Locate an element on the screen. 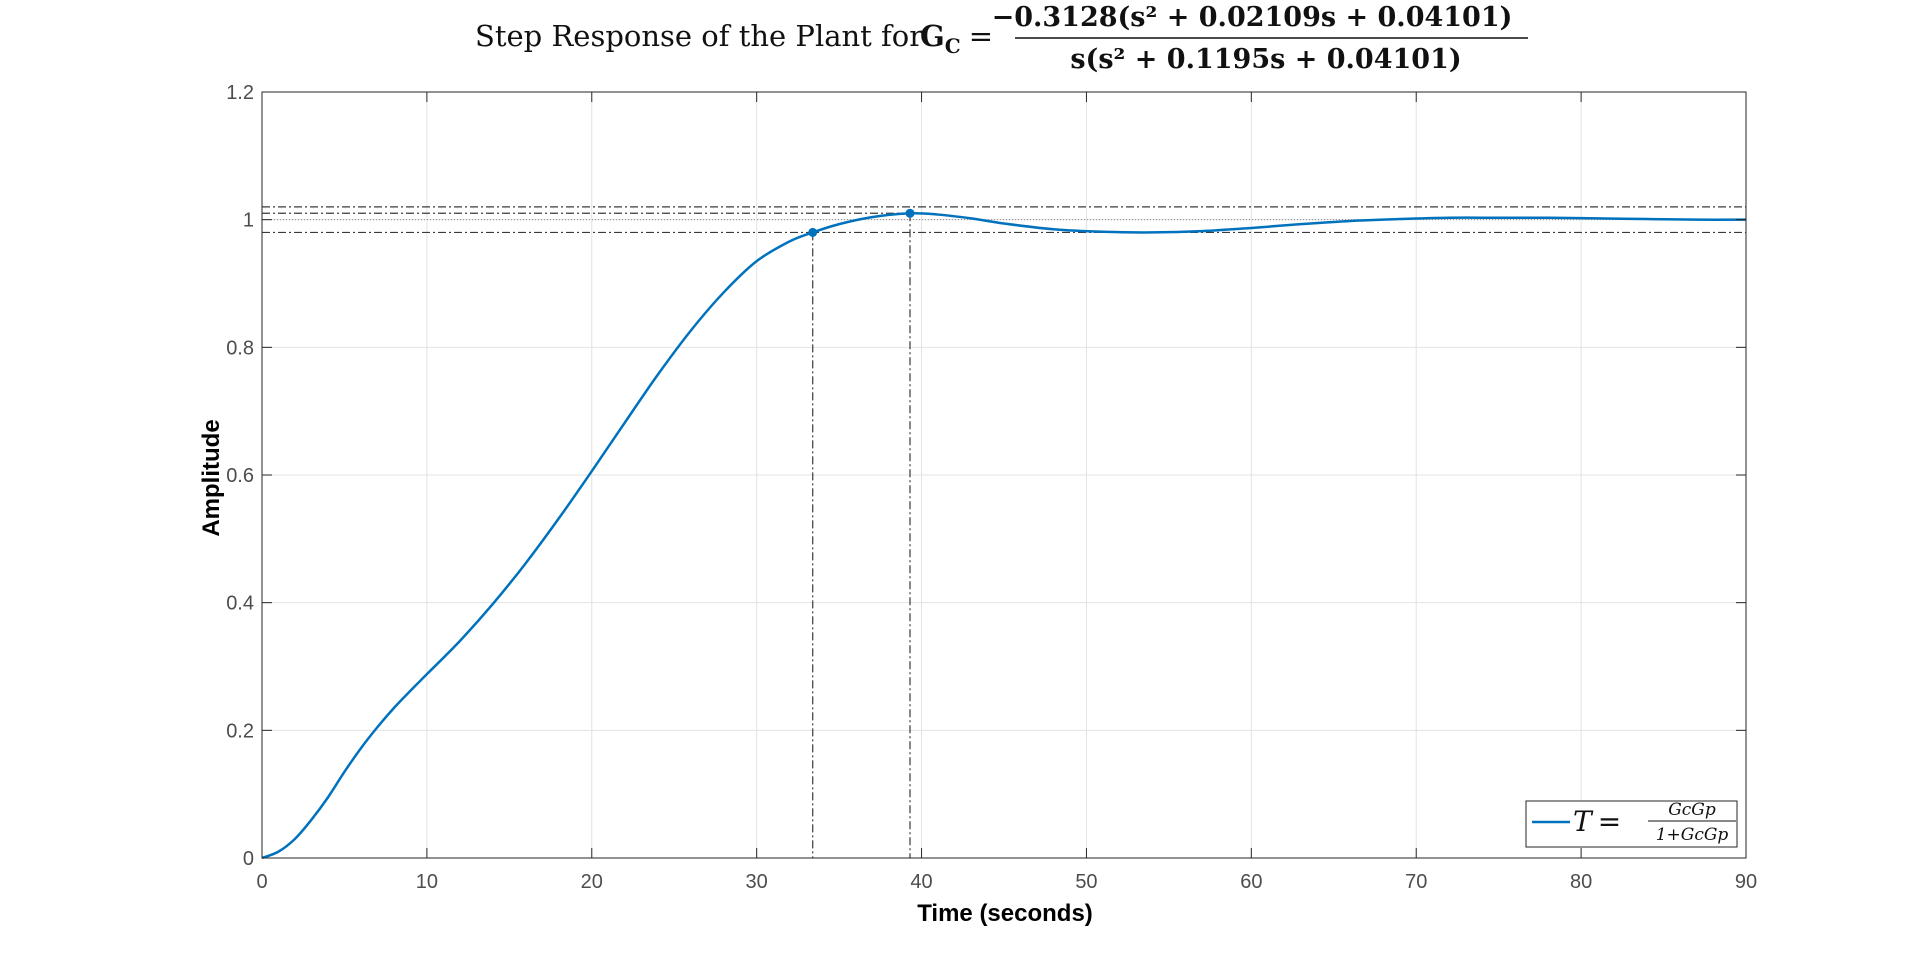 This screenshot has height=960, width=1920. x-tick-label: 10 is located at coordinates (427, 882).